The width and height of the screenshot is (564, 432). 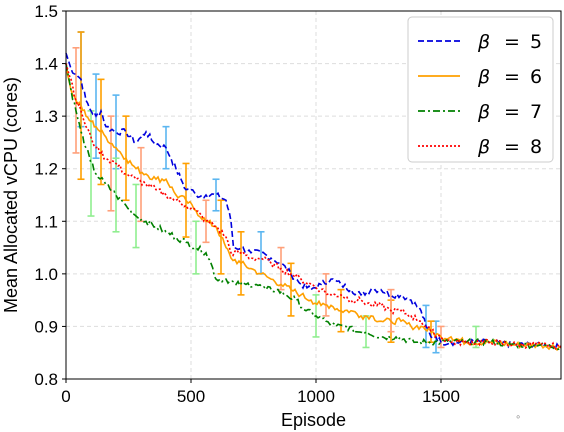 What do you see at coordinates (46, 274) in the screenshot?
I see `y-tick-label: 1.0` at bounding box center [46, 274].